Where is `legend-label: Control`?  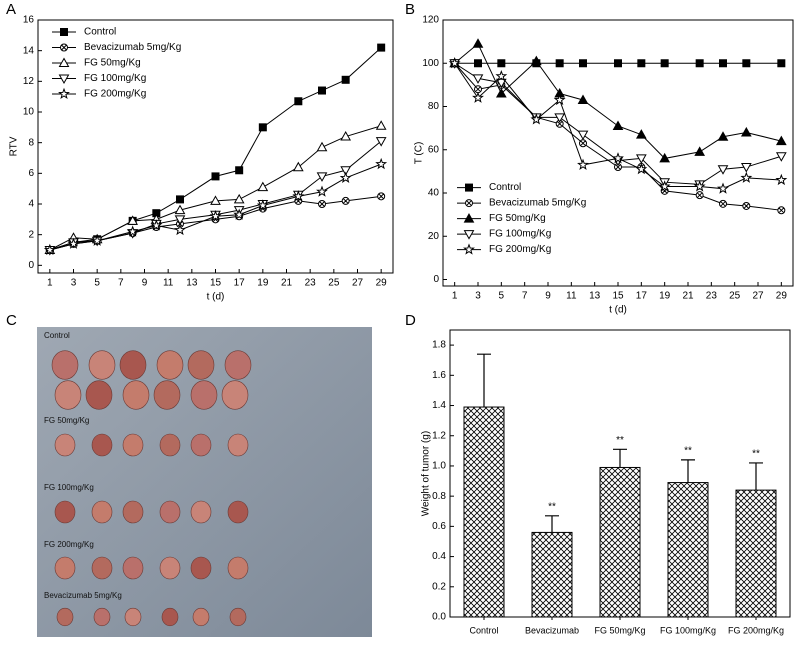
legend-label: Control is located at coordinates (100, 32).